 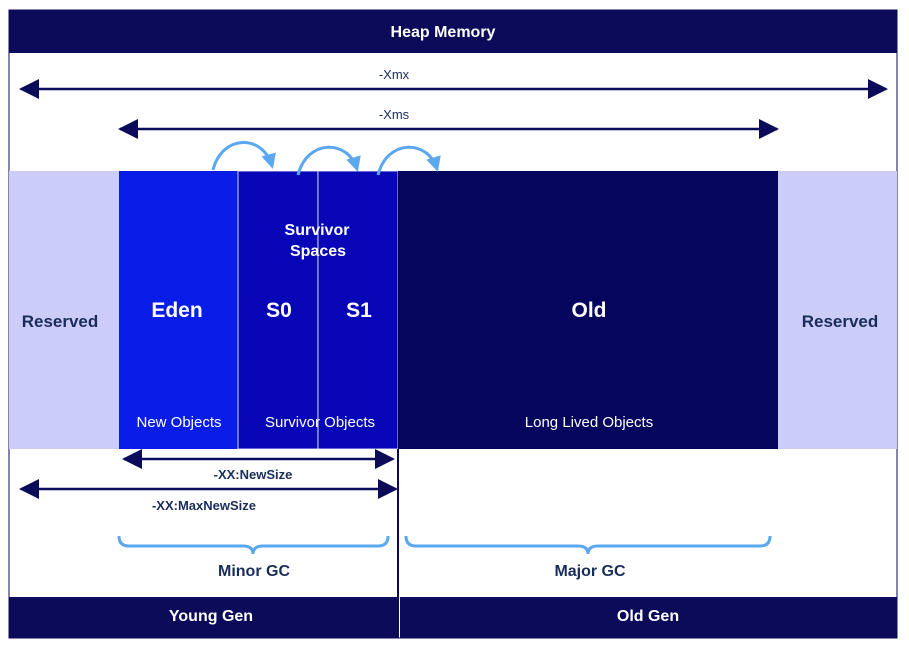 I want to click on s0-region, so click(x=278, y=310).